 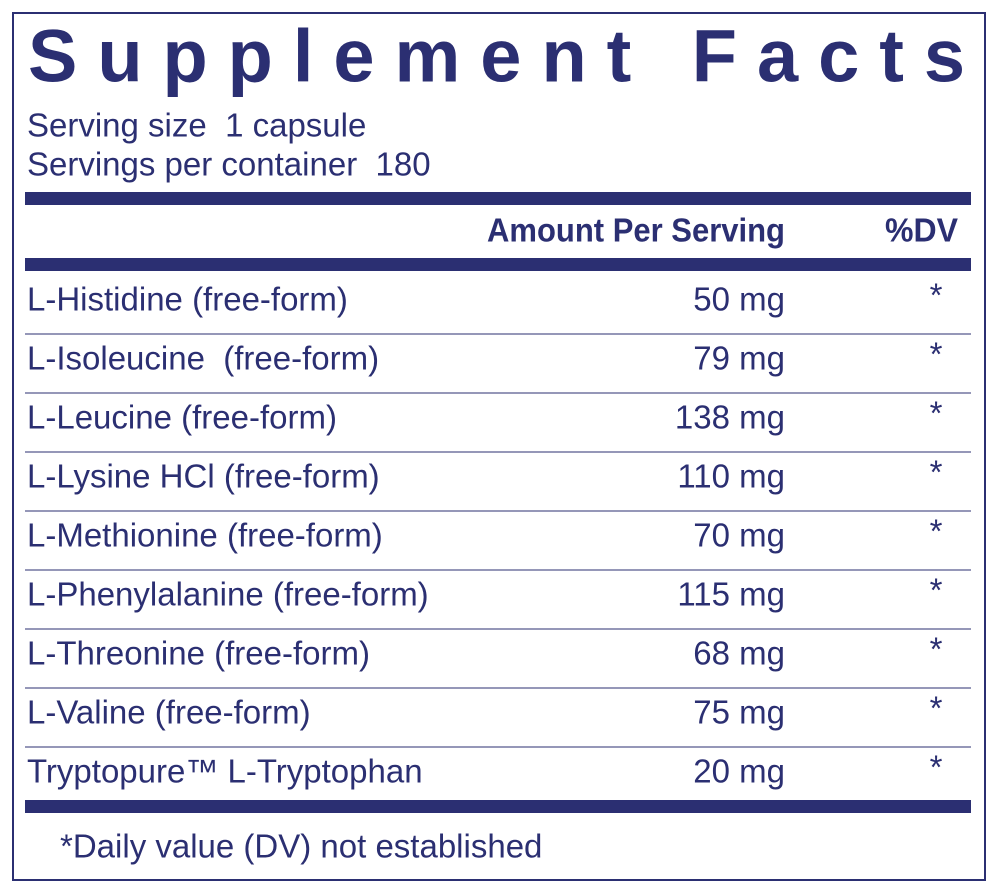 I want to click on ingredient-name: L-Methionine (free-form), so click(x=205, y=535).